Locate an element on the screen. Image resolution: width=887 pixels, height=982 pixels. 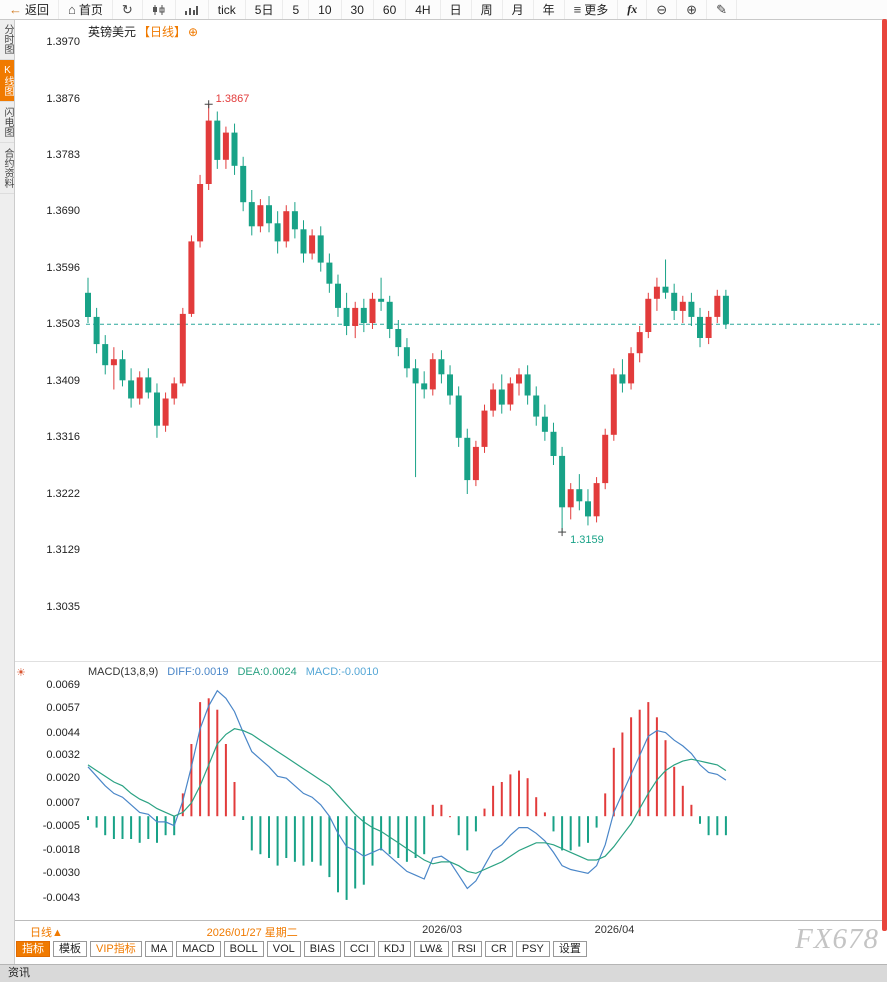
period-year-button-label: 年 is located at coordinates (548, 10).